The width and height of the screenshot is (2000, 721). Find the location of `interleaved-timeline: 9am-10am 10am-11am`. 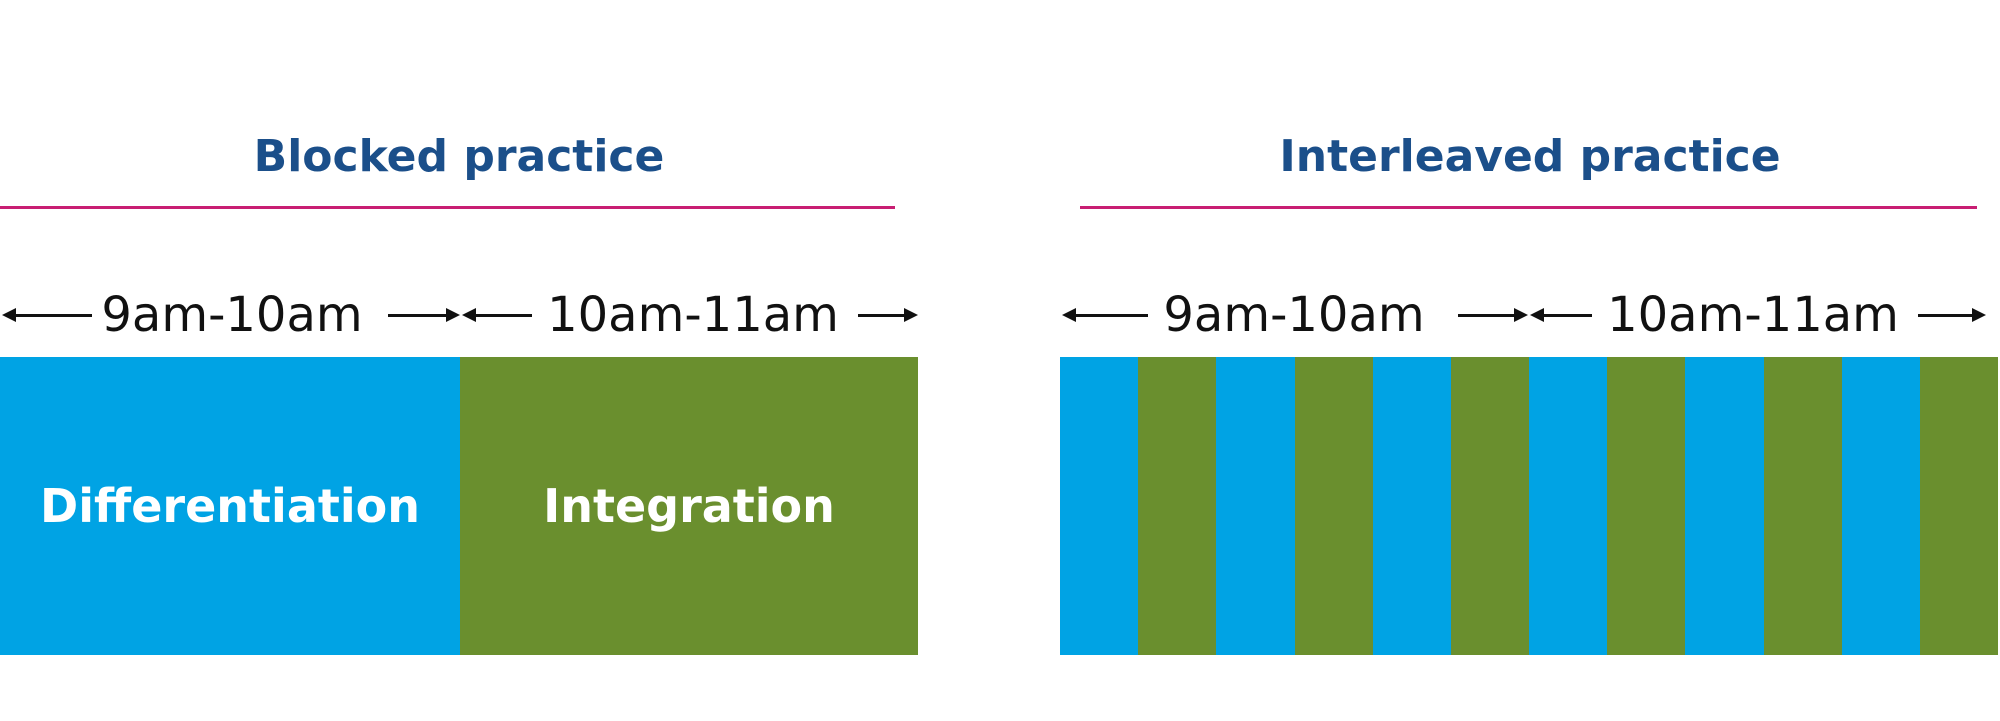

interleaved-timeline: 9am-10am 10am-11am is located at coordinates (1530, 315).